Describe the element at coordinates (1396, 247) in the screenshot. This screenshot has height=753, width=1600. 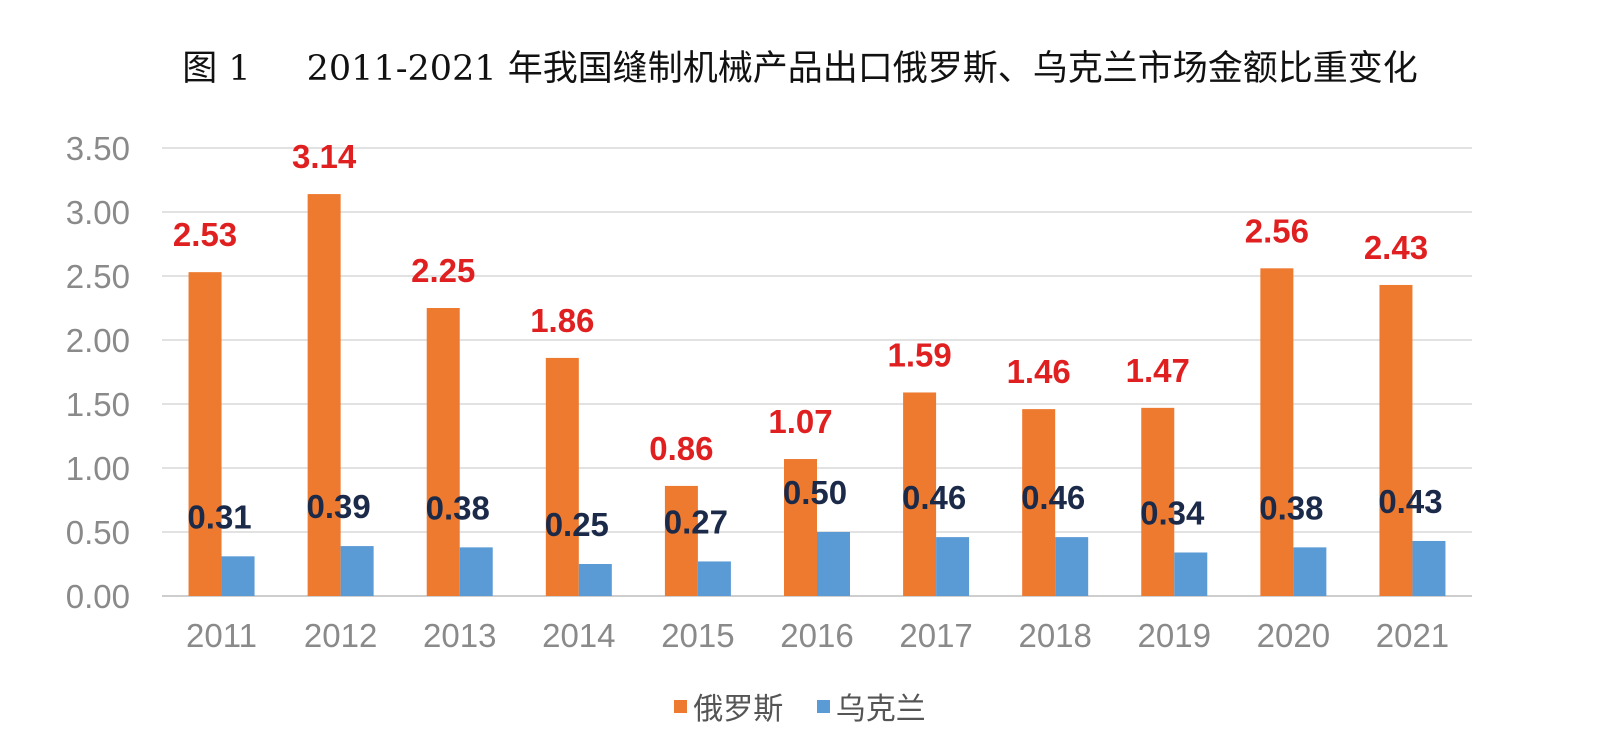
I see `data-label-russia: 2.43` at that location.